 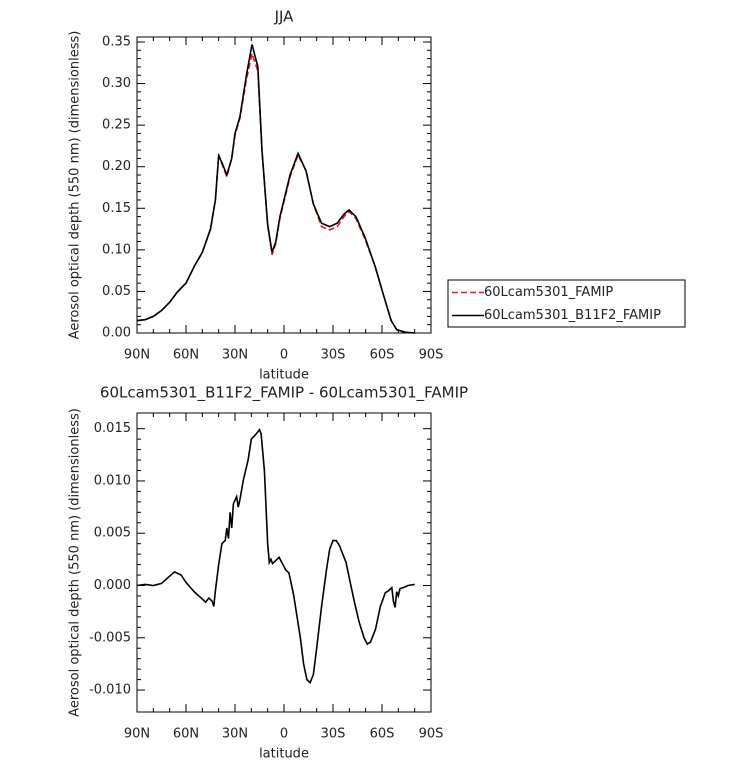 I want to click on y-tick-label: 0.05, so click(x=116, y=291).